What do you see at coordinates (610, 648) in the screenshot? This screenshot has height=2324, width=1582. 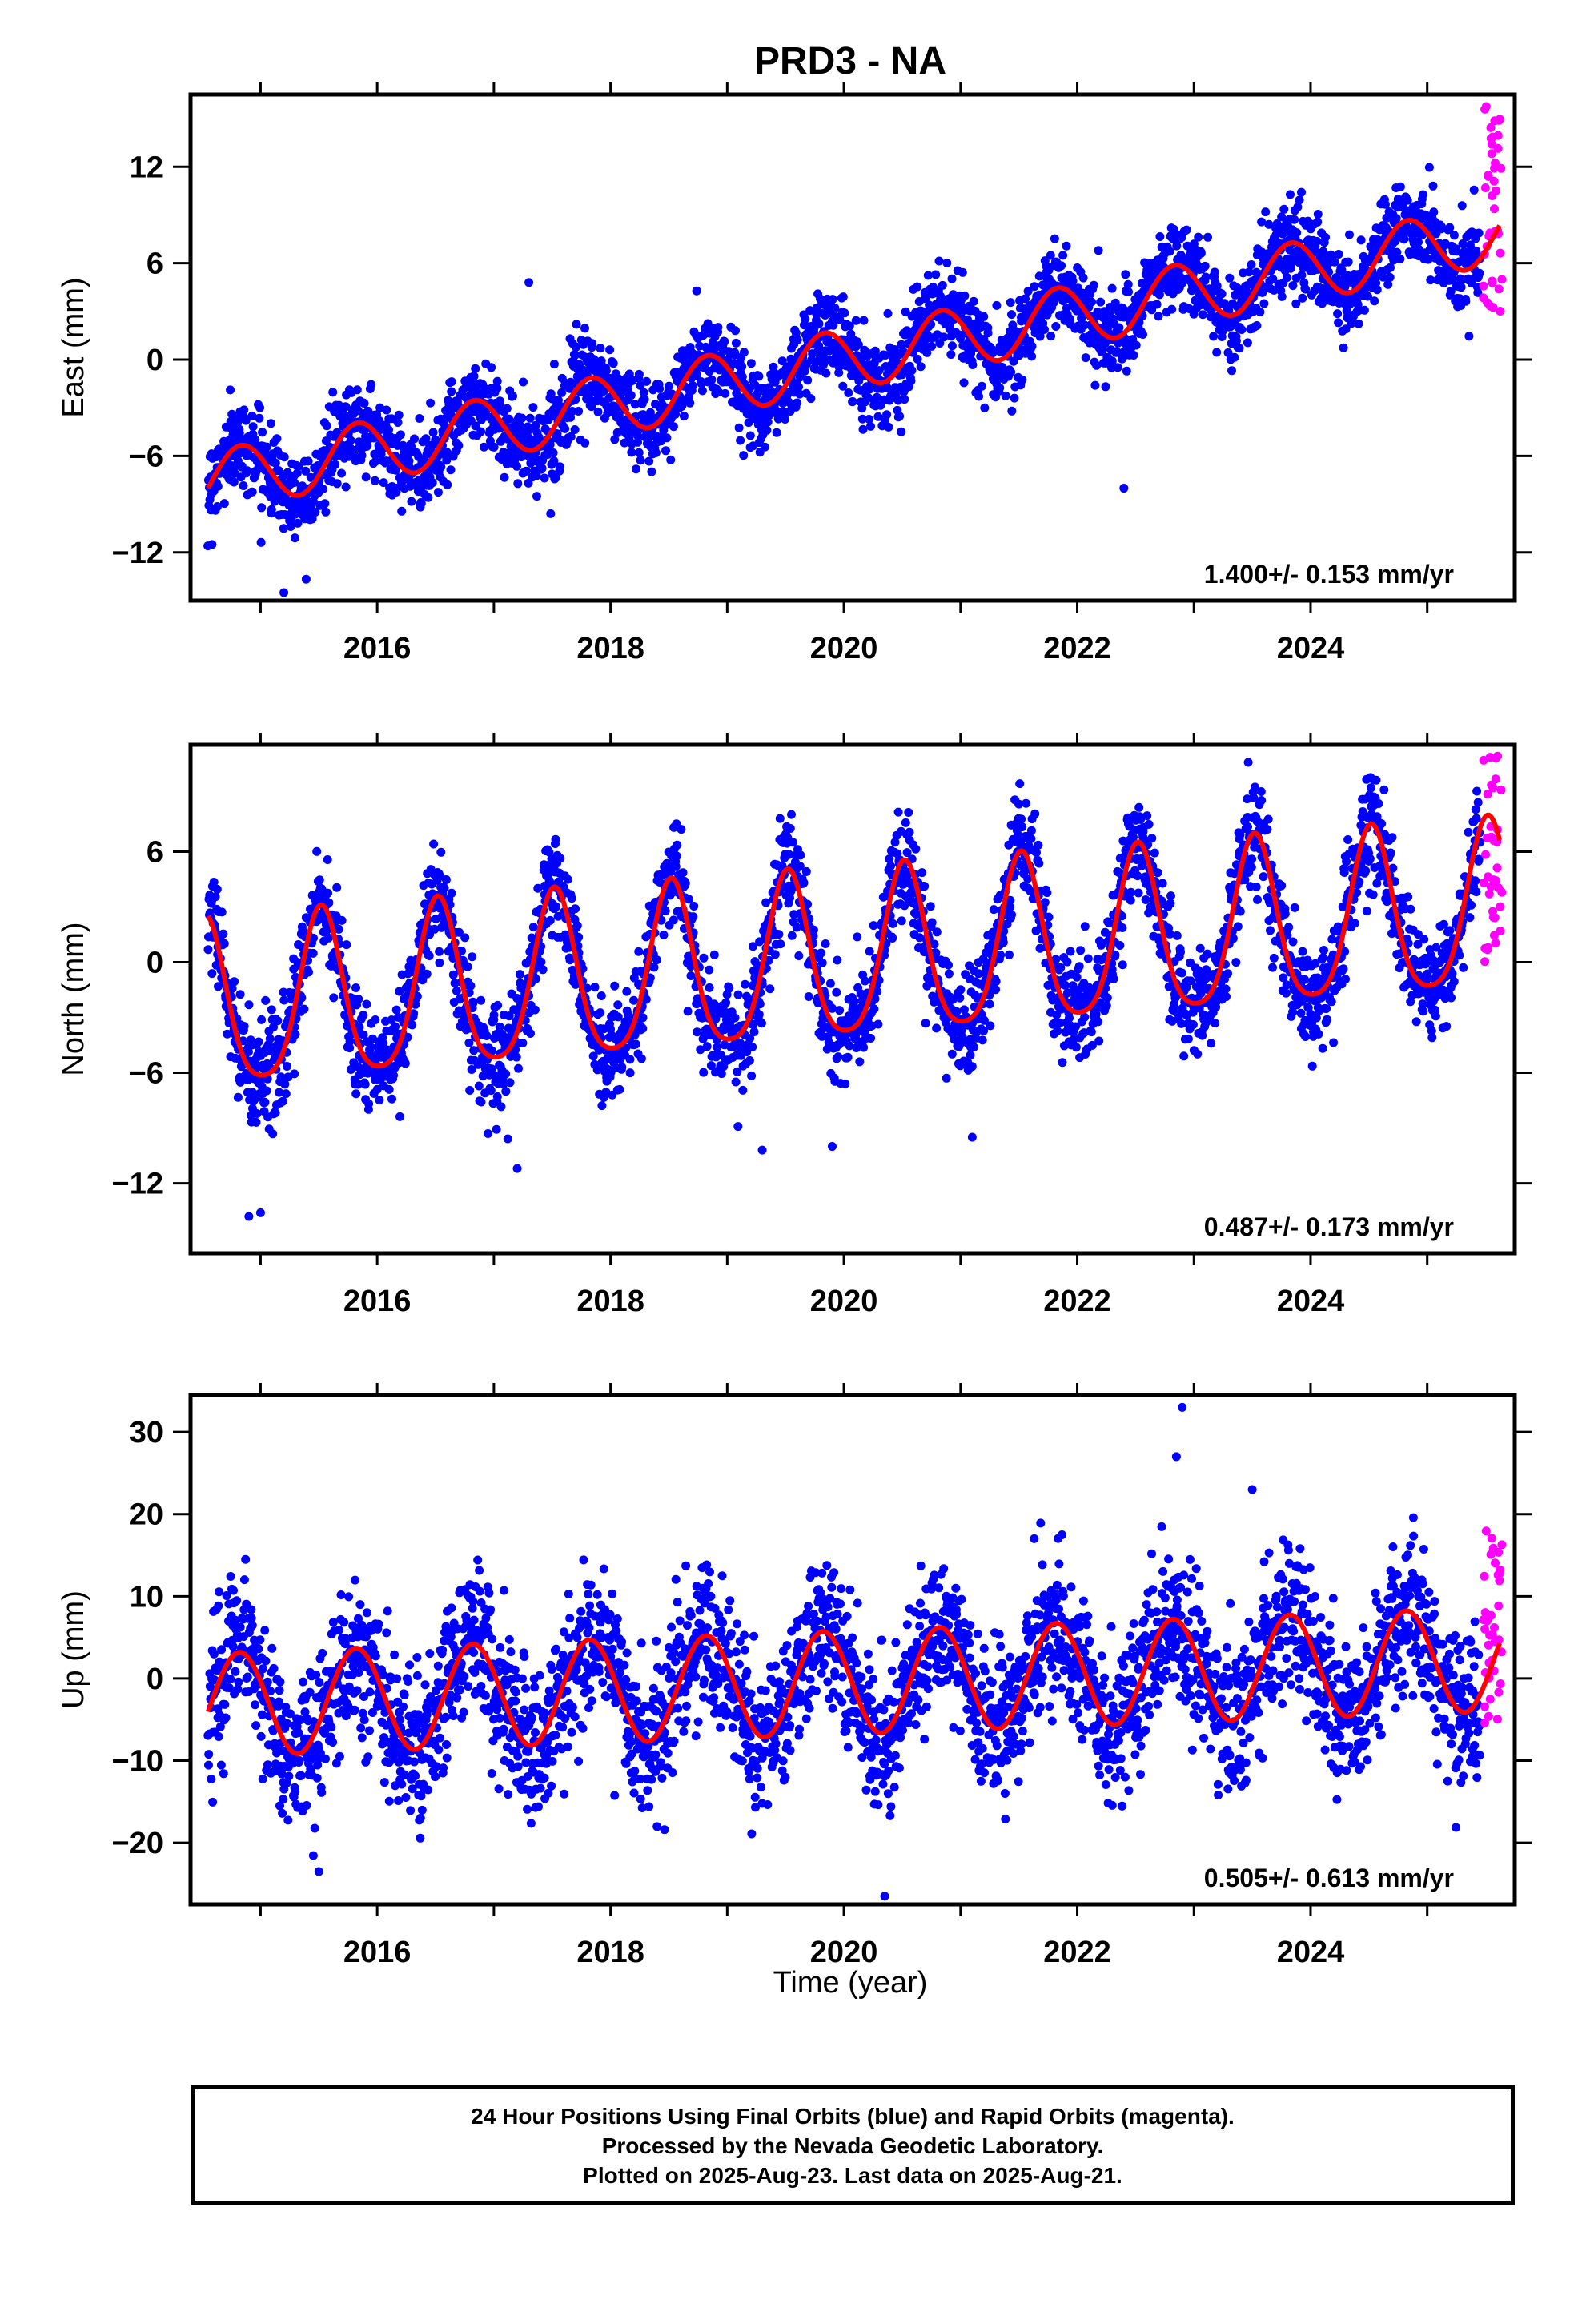 I see `x-tick-label: 2018` at bounding box center [610, 648].